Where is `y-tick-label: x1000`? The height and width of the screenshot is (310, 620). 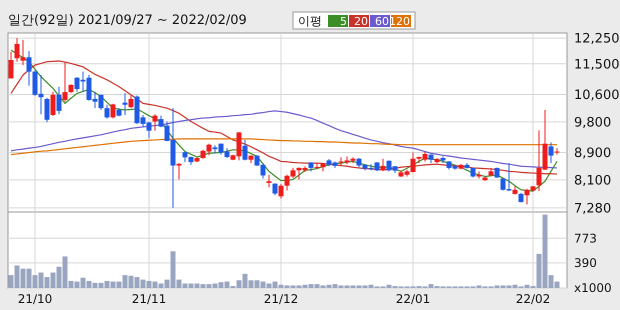 y-tick-label: x1000 is located at coordinates (593, 288).